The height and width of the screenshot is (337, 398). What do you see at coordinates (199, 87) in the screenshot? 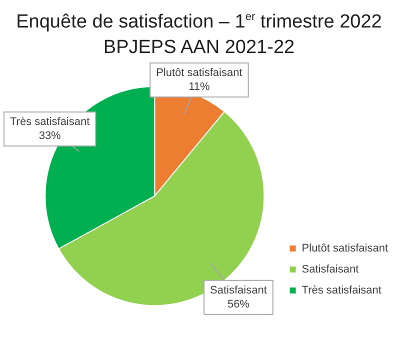
I see `data-label: 11%` at bounding box center [199, 87].